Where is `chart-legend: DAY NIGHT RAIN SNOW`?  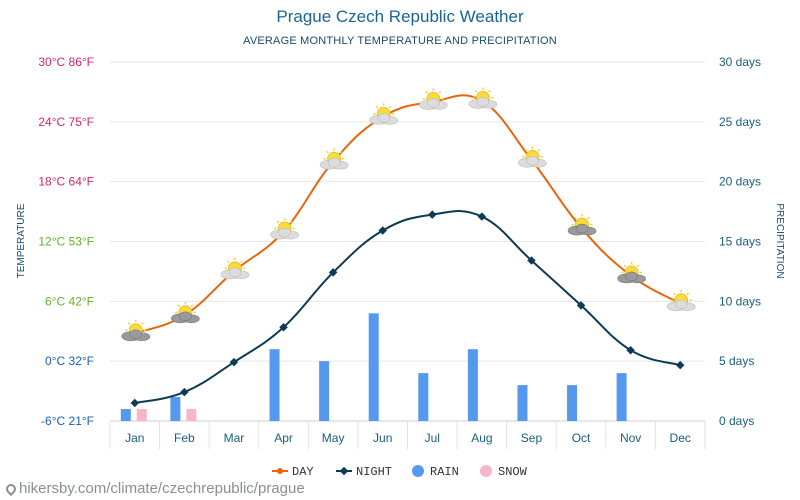
chart-legend: DAY NIGHT RAIN SNOW is located at coordinates (400, 472).